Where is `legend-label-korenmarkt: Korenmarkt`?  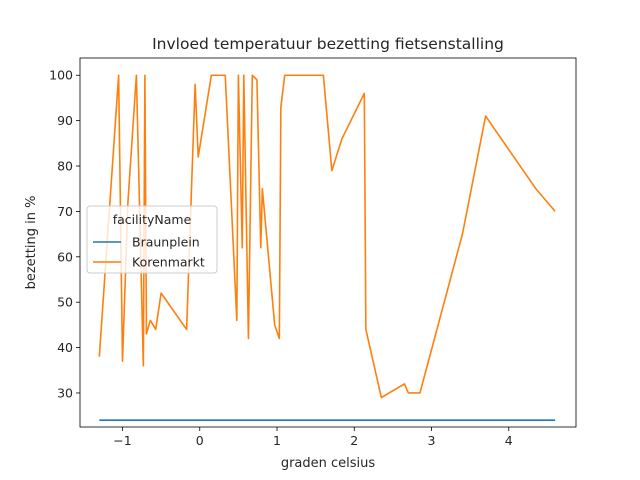
legend-label-korenmarkt: Korenmarkt is located at coordinates (168, 262).